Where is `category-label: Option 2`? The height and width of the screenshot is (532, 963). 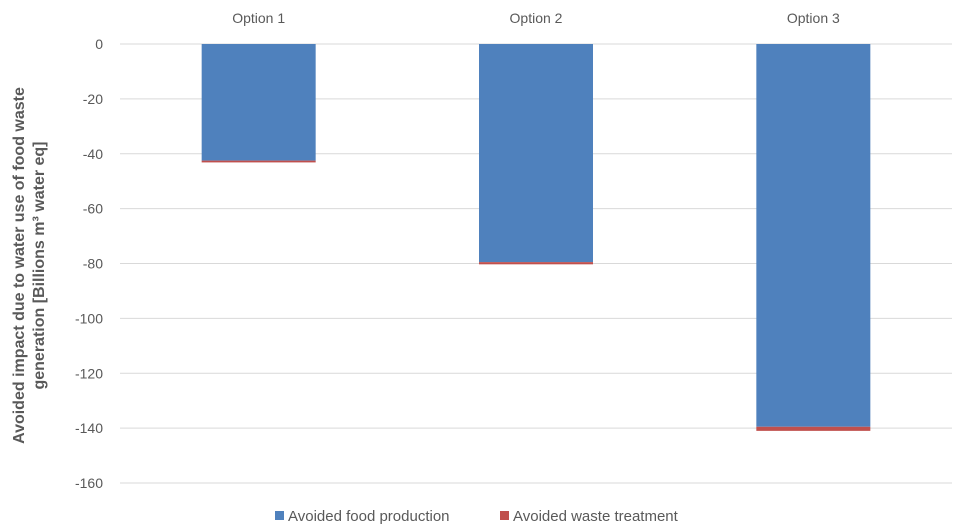 category-label: Option 2 is located at coordinates (536, 18).